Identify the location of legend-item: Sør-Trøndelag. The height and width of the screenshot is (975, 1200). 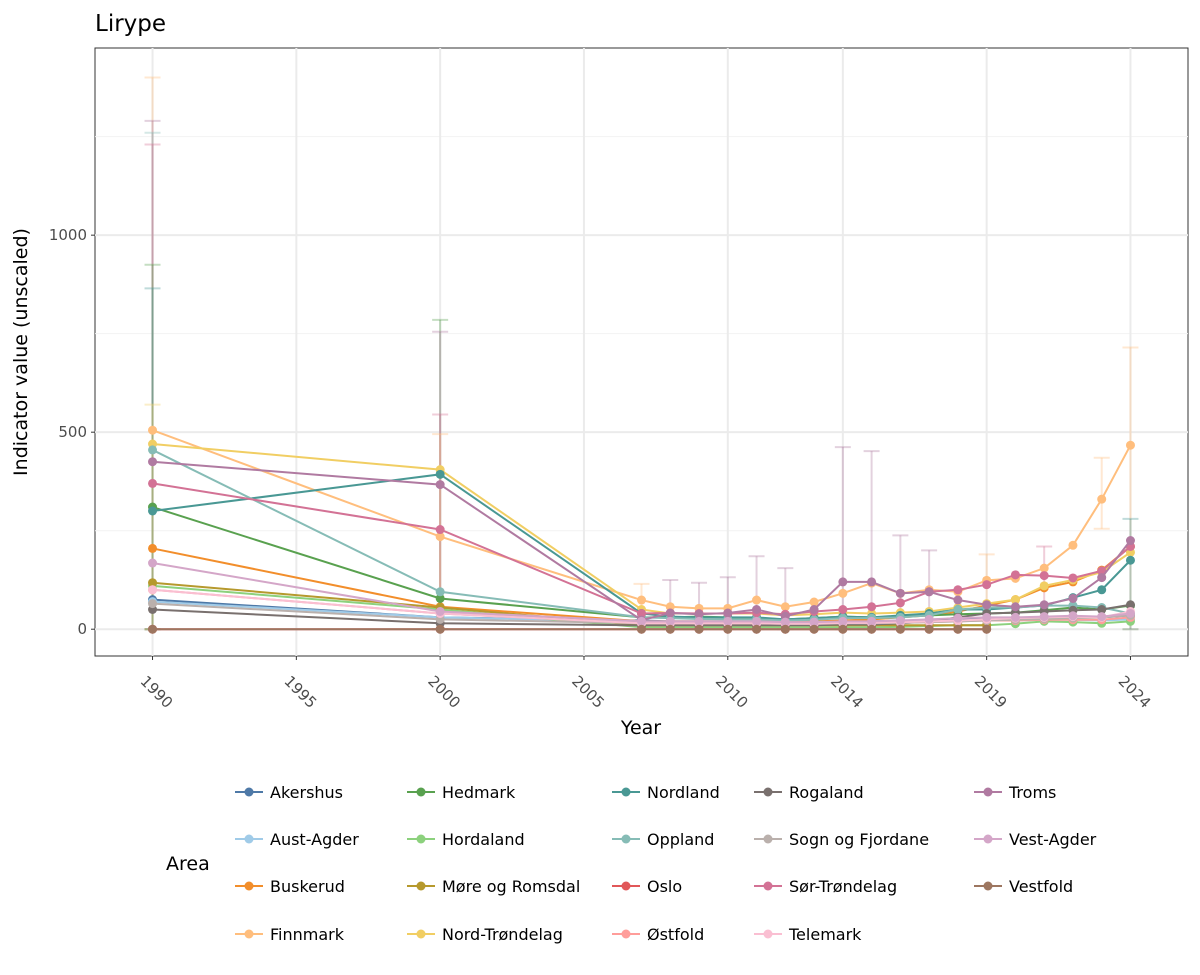
(825, 886).